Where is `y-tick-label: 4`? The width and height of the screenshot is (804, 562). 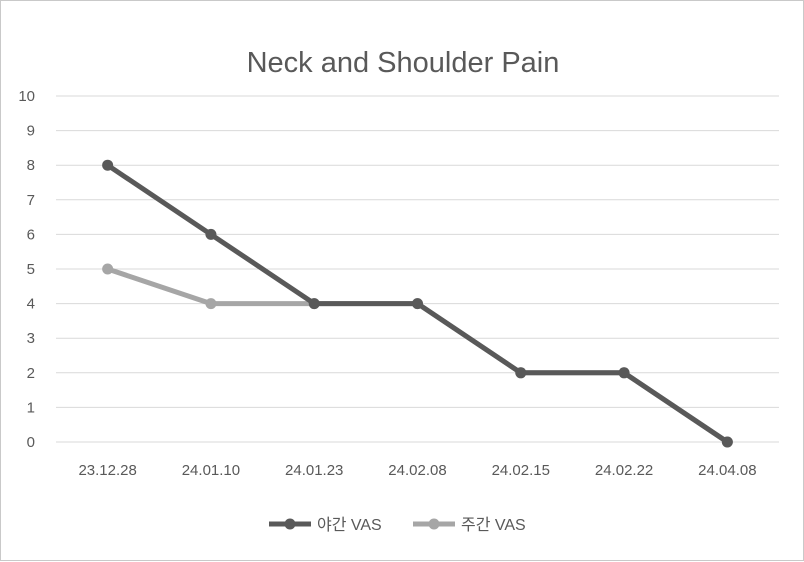
y-tick-label: 4 is located at coordinates (31, 304).